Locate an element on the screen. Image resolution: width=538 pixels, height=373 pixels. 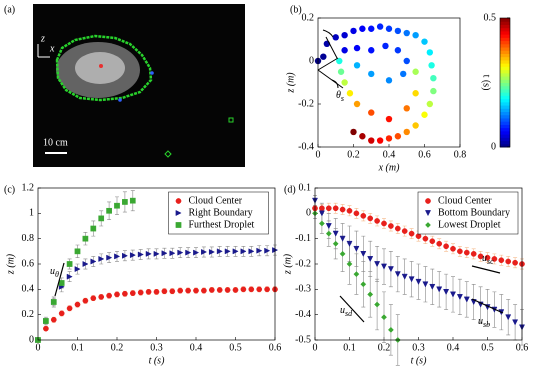
annotation-sub: sb is located at coordinates (486, 324).